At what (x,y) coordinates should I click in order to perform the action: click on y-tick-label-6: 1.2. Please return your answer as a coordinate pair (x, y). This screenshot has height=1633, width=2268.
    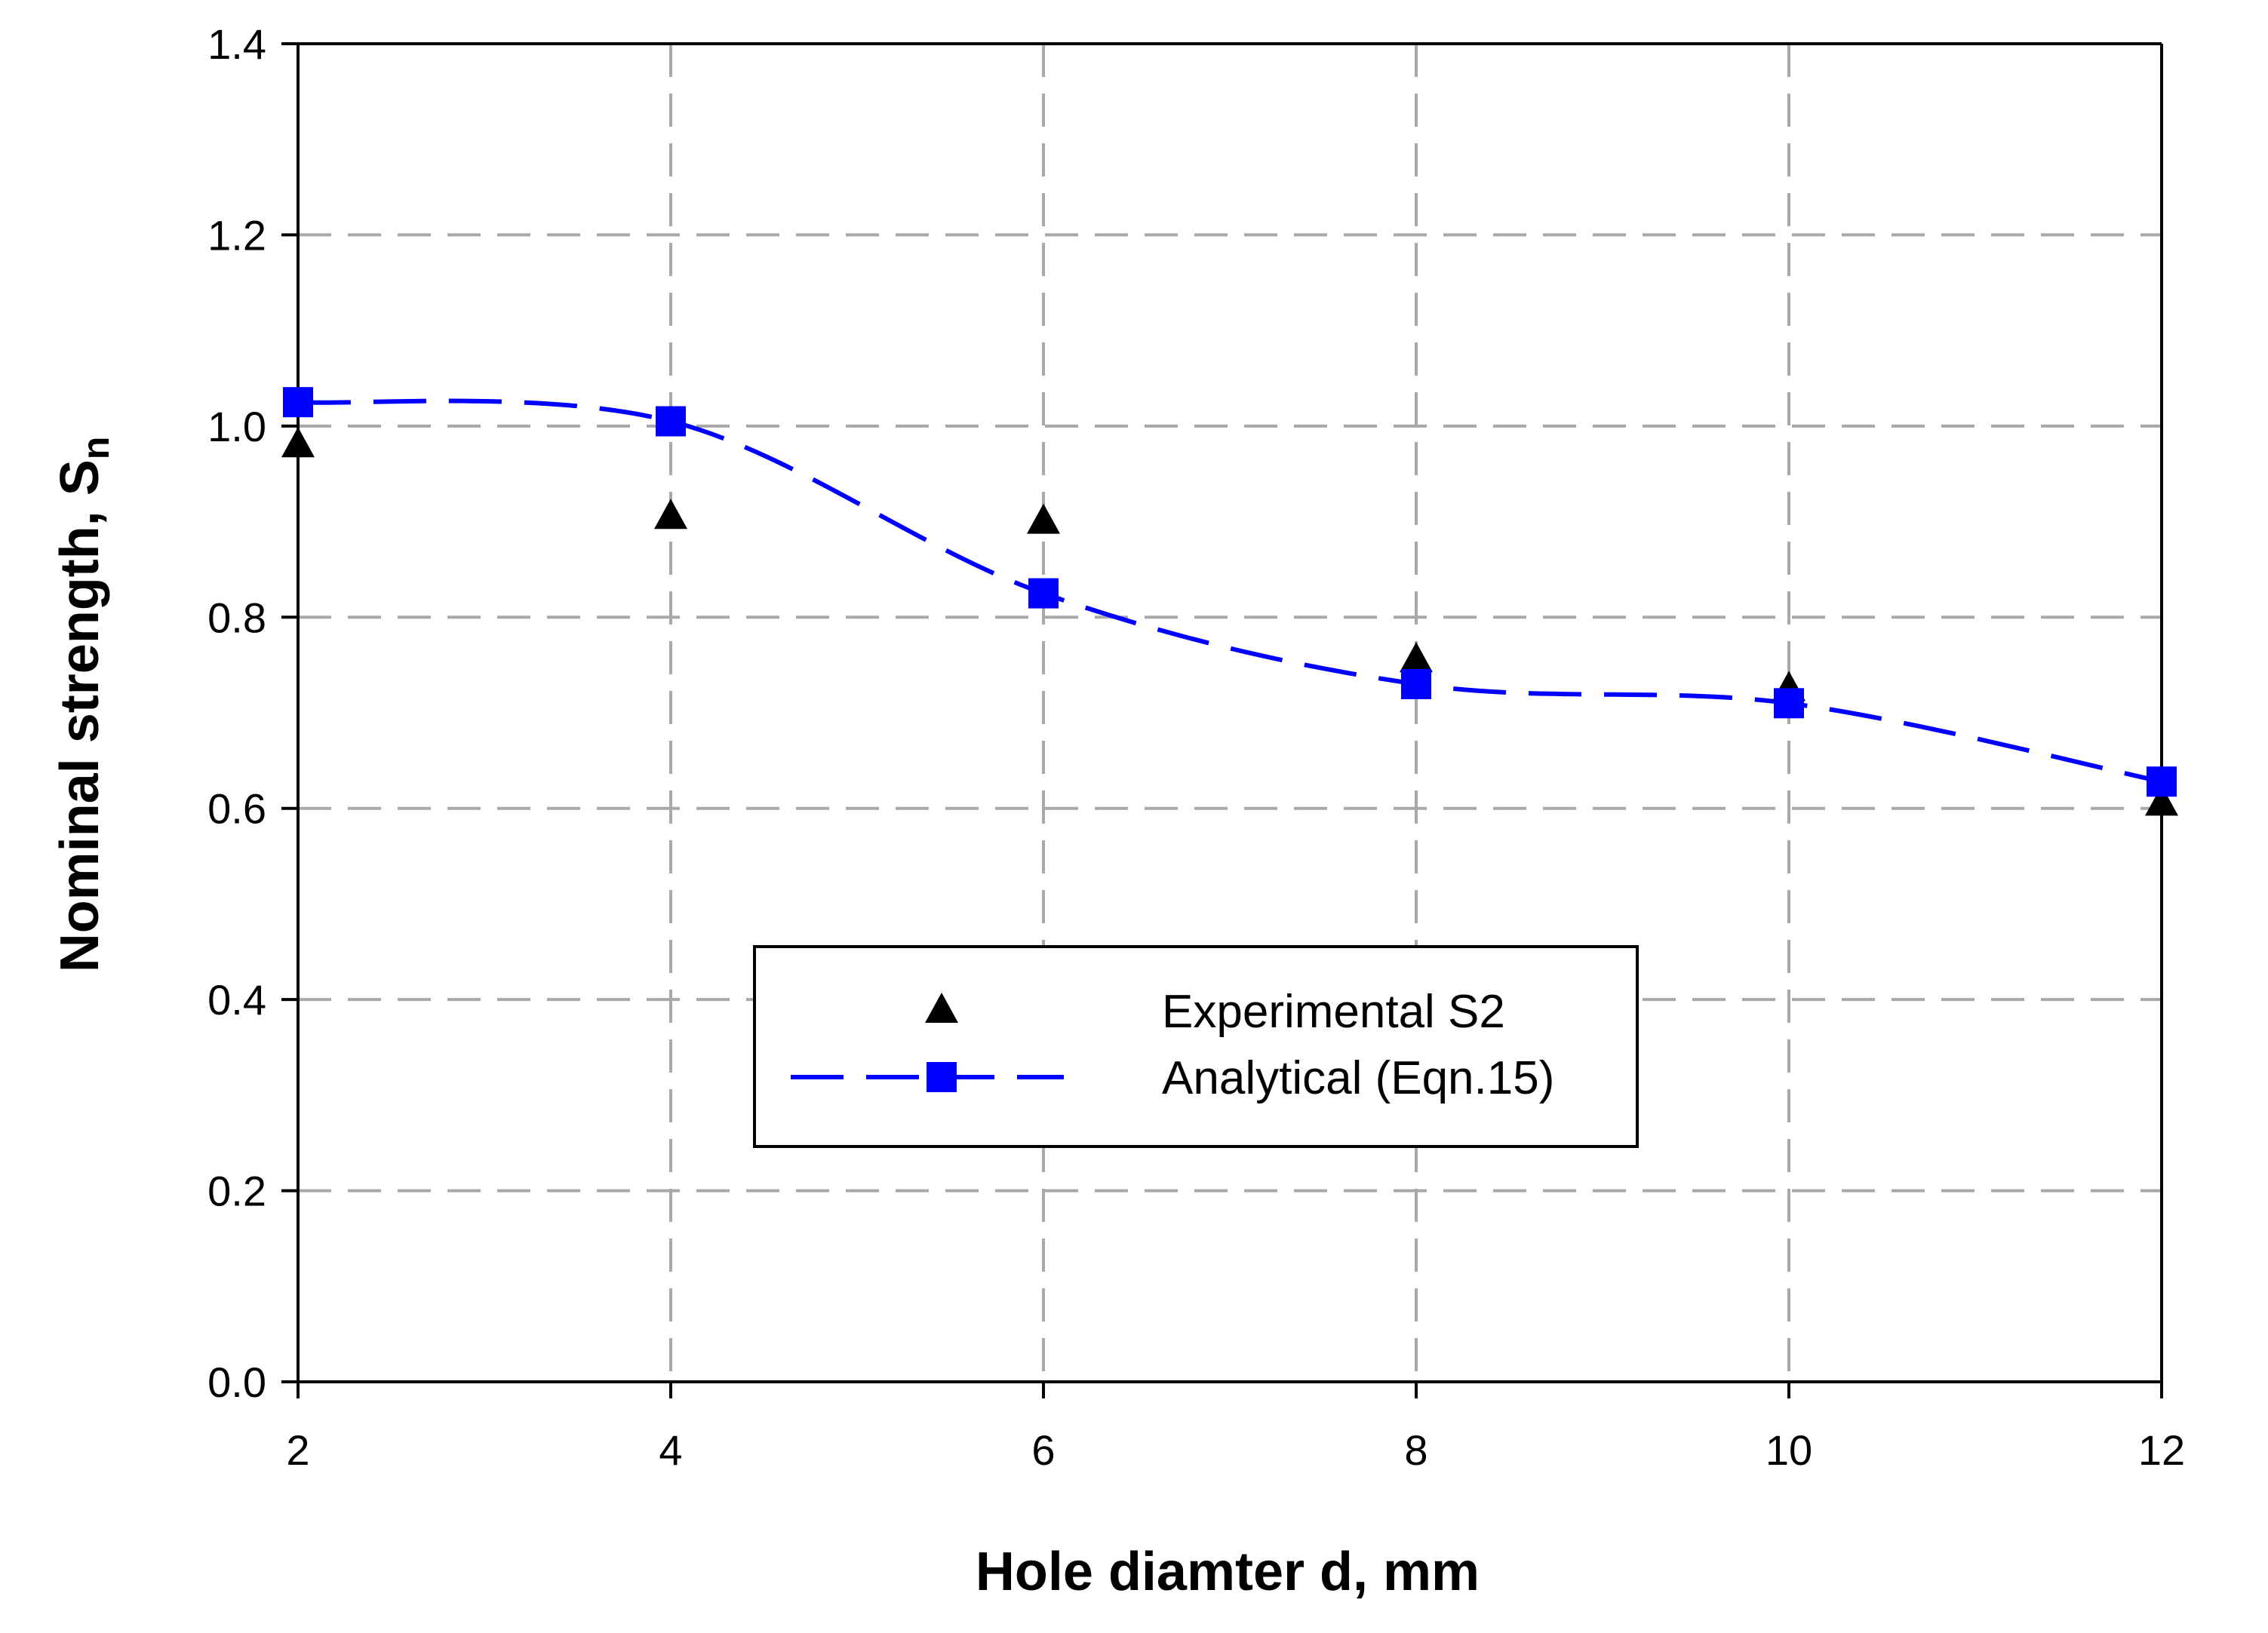
    Looking at the image, I should click on (236, 235).